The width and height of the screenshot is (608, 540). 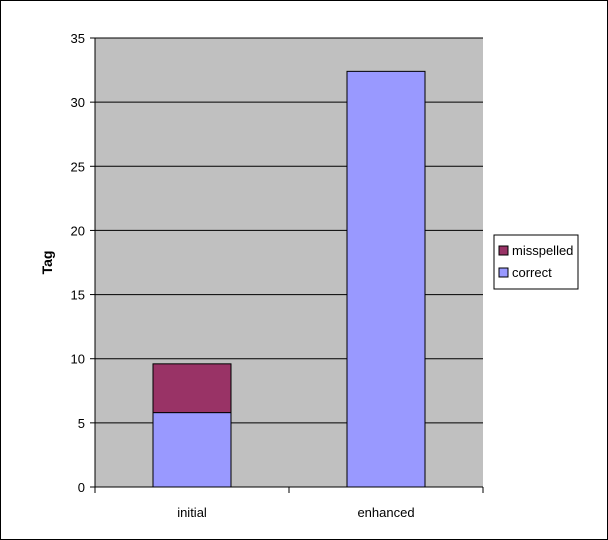 What do you see at coordinates (542, 250) in the screenshot?
I see `legend-label-misspelled: misspelled` at bounding box center [542, 250].